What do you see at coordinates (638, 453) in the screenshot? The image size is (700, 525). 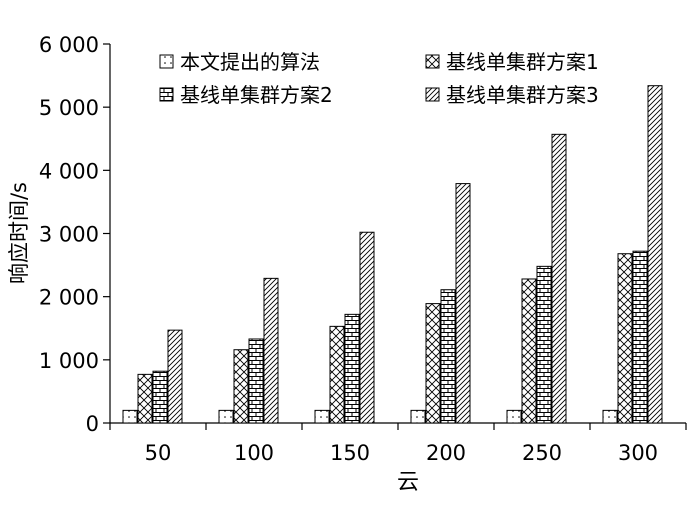 I see `x-tick-label: 300` at bounding box center [638, 453].